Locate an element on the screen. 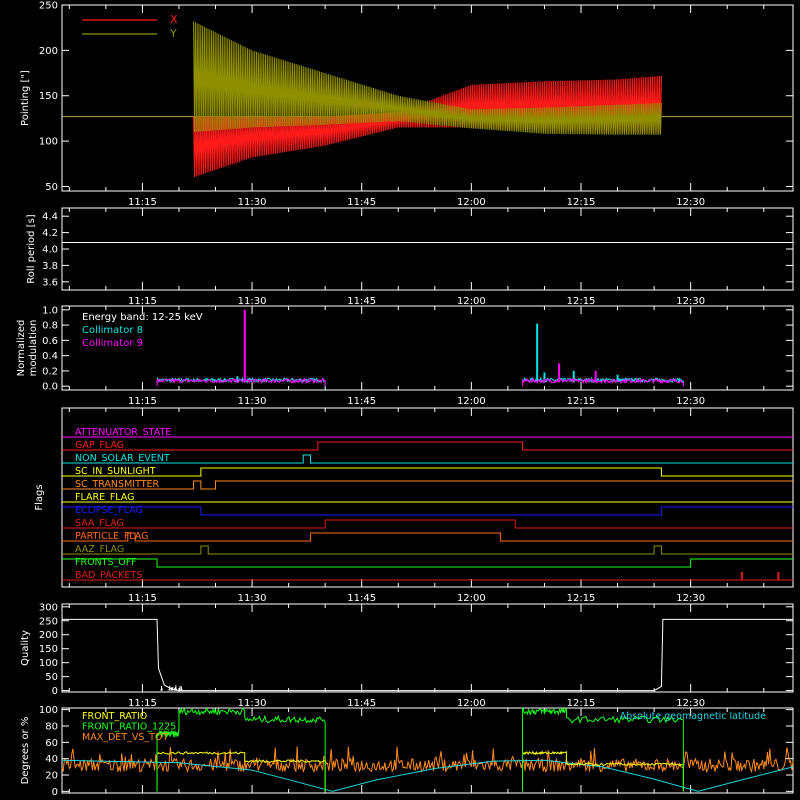 The image size is (800, 800). ratios-y-tick-label: 60 is located at coordinates (51, 743).